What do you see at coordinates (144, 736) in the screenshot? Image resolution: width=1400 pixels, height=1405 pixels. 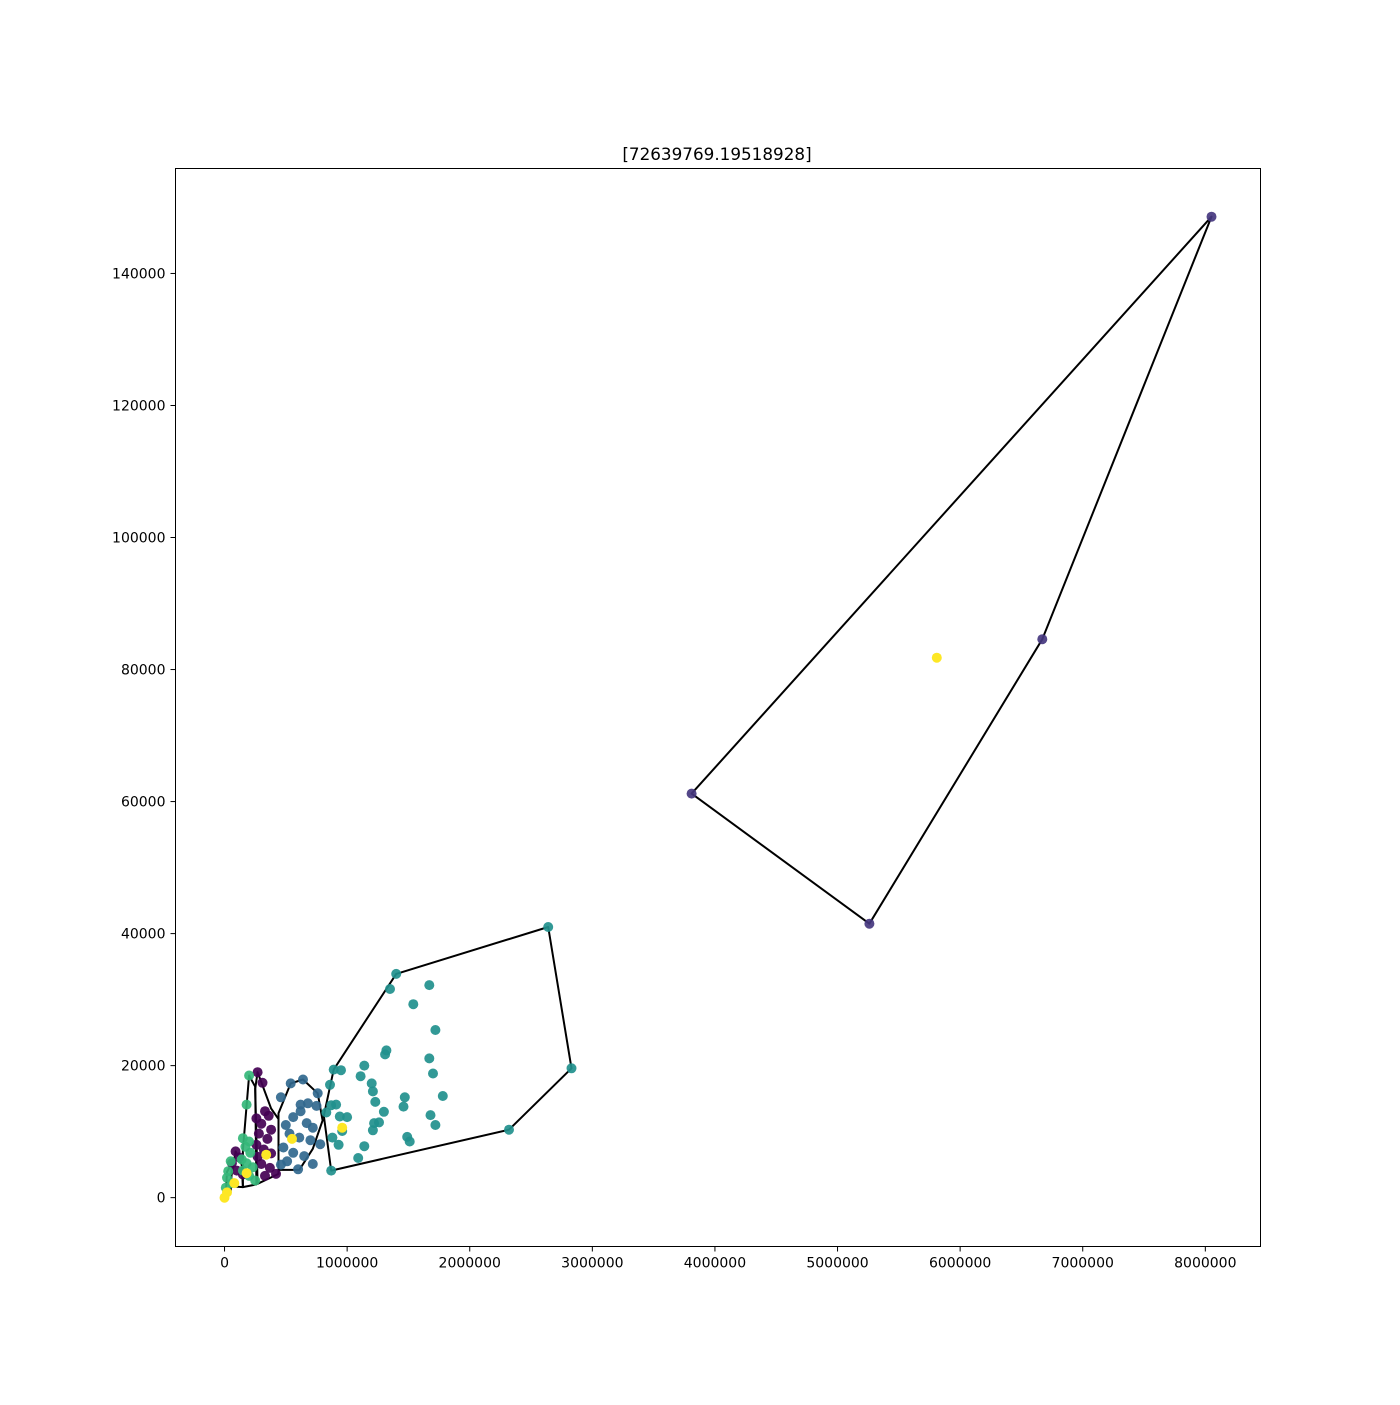 I see `y-axis: 0 20000 40000 60000 80000 100000 120000 140000` at bounding box center [144, 736].